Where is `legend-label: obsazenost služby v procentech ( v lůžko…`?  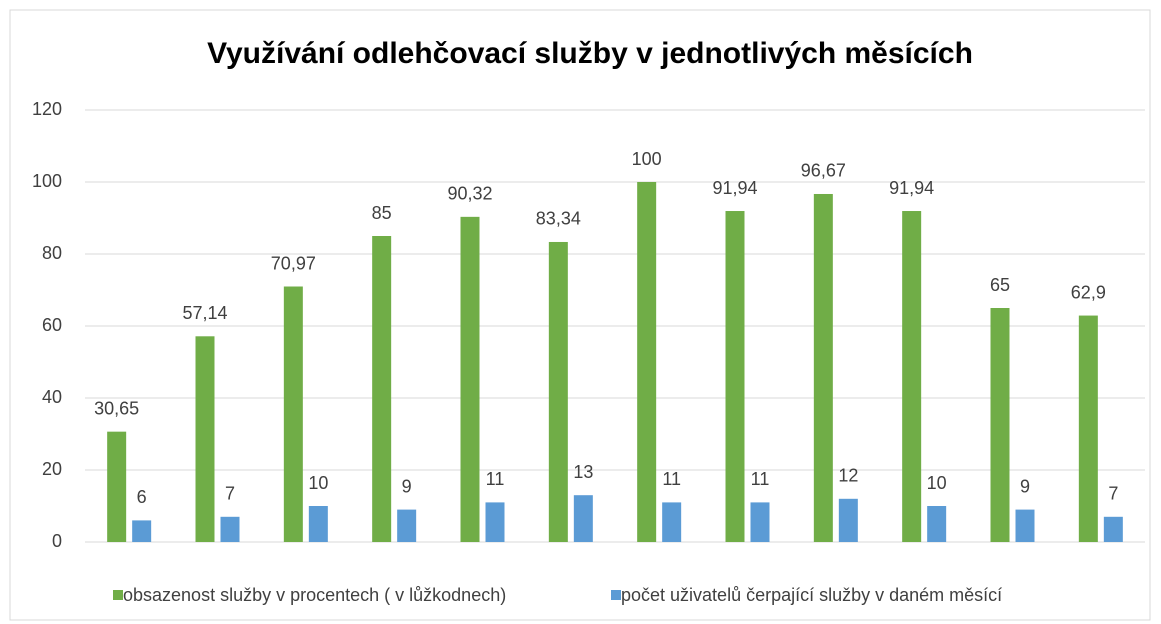
legend-label: obsazenost služby v procentech ( v lůžko… is located at coordinates (314, 595).